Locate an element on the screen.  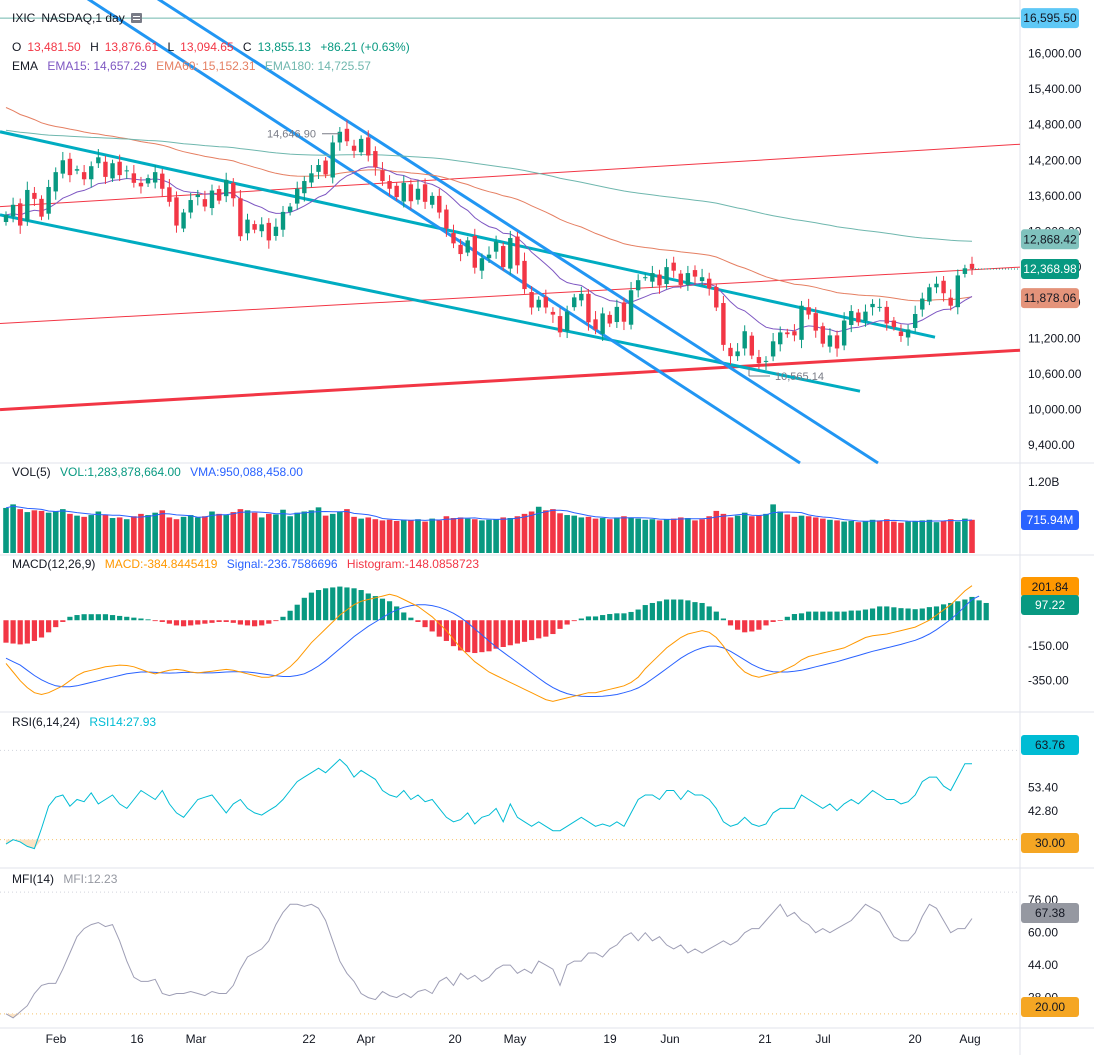
x-tick-label: 20 is located at coordinates (455, 1039).